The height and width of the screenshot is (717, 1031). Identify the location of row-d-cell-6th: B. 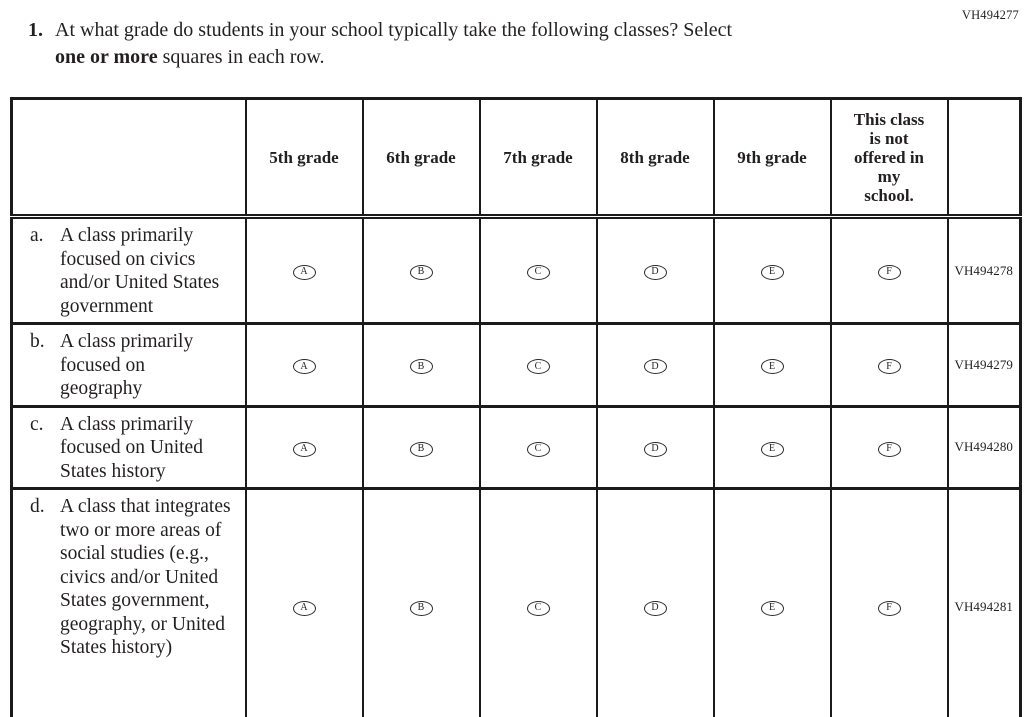
(421, 602).